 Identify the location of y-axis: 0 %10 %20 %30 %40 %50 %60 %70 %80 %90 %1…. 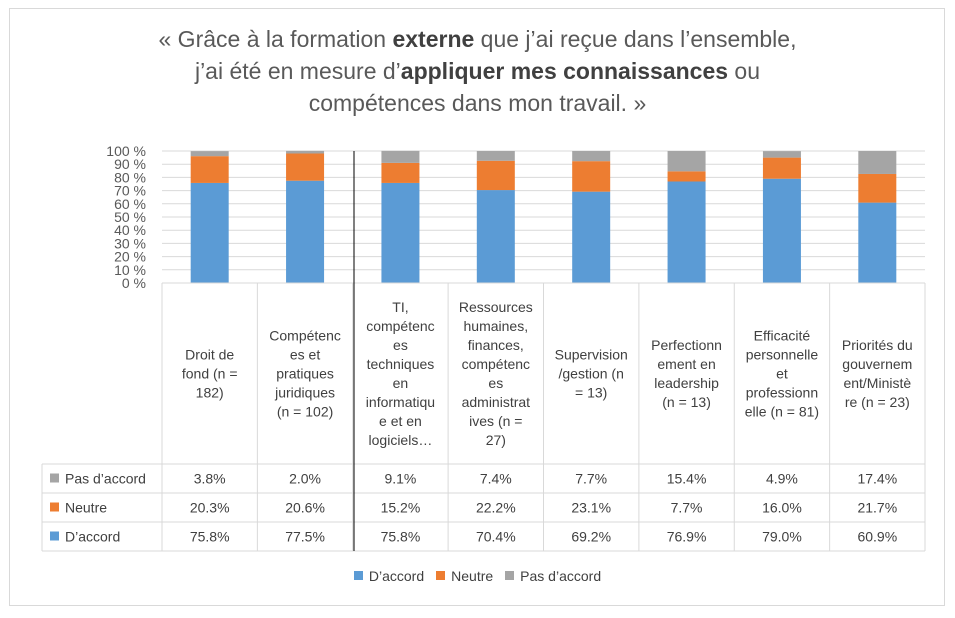
(126, 217).